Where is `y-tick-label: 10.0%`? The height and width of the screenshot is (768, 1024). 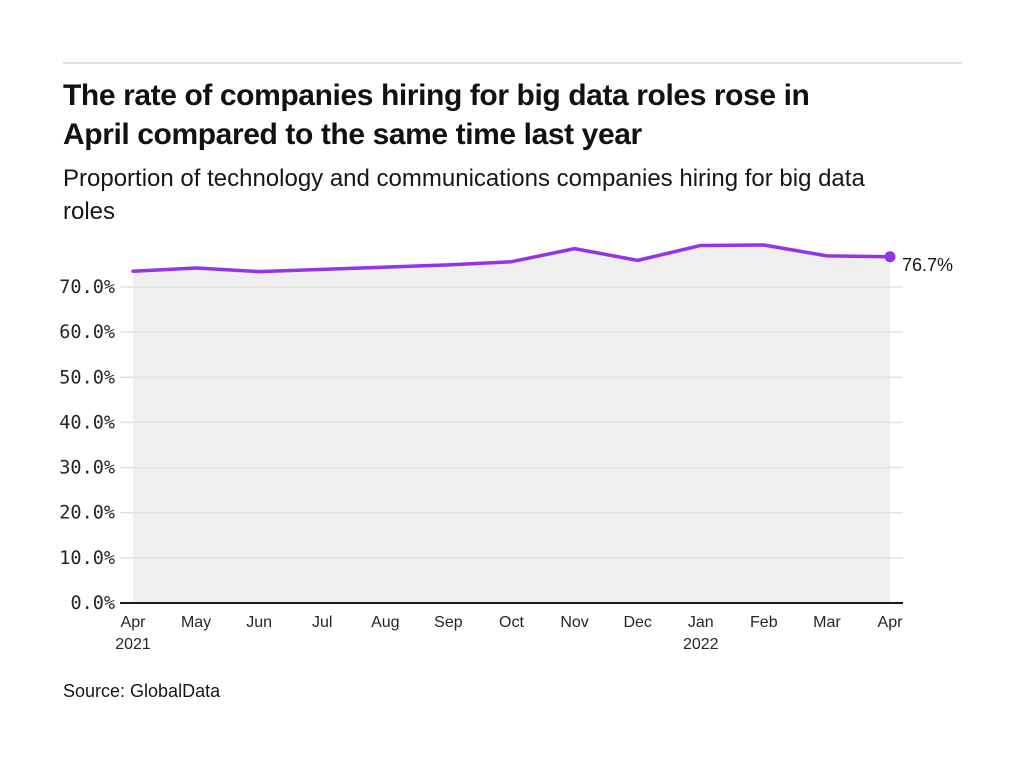
y-tick-label: 10.0% is located at coordinates (87, 558).